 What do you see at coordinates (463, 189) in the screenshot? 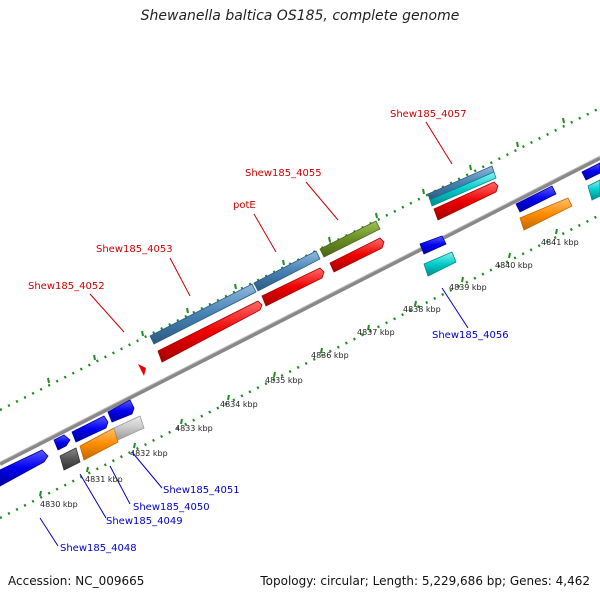
I see `gene-shew185-4057b-feature` at bounding box center [463, 189].